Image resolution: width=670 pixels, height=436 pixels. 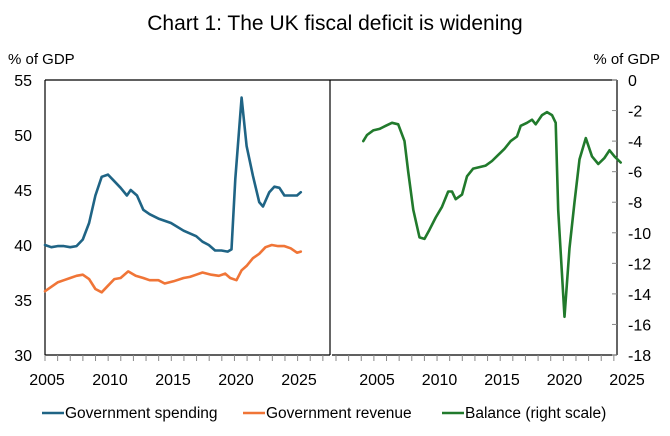 What do you see at coordinates (110, 380) in the screenshot?
I see `left-x-tick-label: 2010` at bounding box center [110, 380].